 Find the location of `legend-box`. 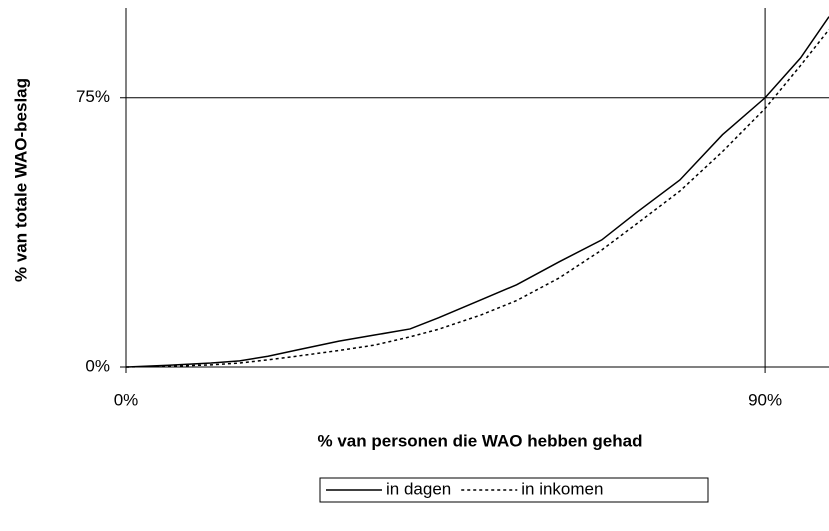

legend-box is located at coordinates (514, 490).